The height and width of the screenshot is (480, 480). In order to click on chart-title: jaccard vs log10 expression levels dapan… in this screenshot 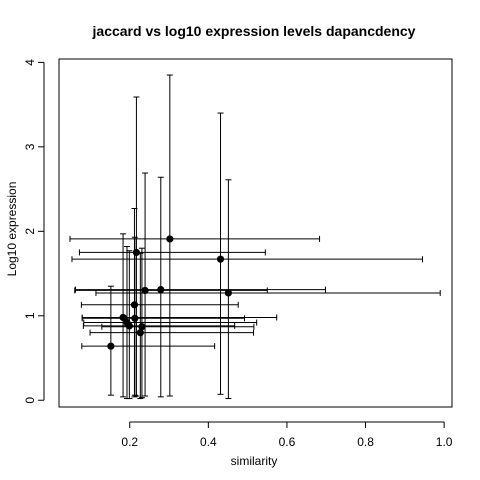, I will do `click(254, 31)`.